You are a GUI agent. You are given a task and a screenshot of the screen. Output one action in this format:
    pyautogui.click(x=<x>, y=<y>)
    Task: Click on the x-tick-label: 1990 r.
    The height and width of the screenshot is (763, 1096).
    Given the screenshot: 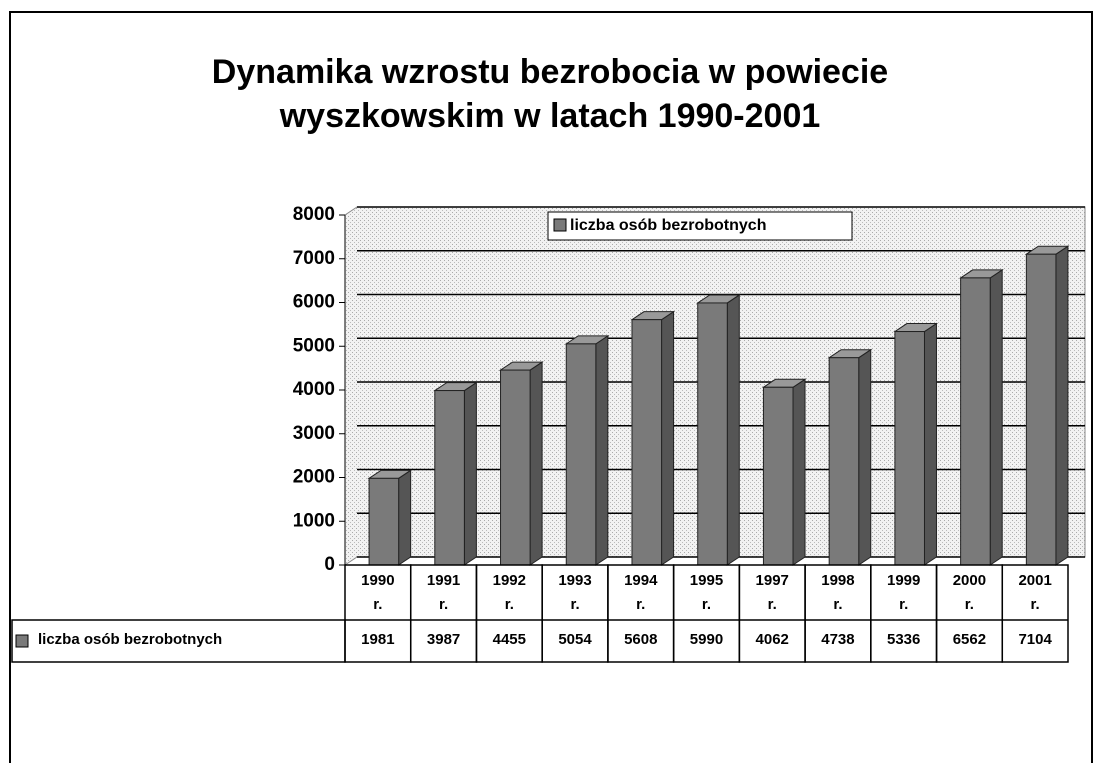 What is the action you would take?
    pyautogui.click(x=378, y=592)
    